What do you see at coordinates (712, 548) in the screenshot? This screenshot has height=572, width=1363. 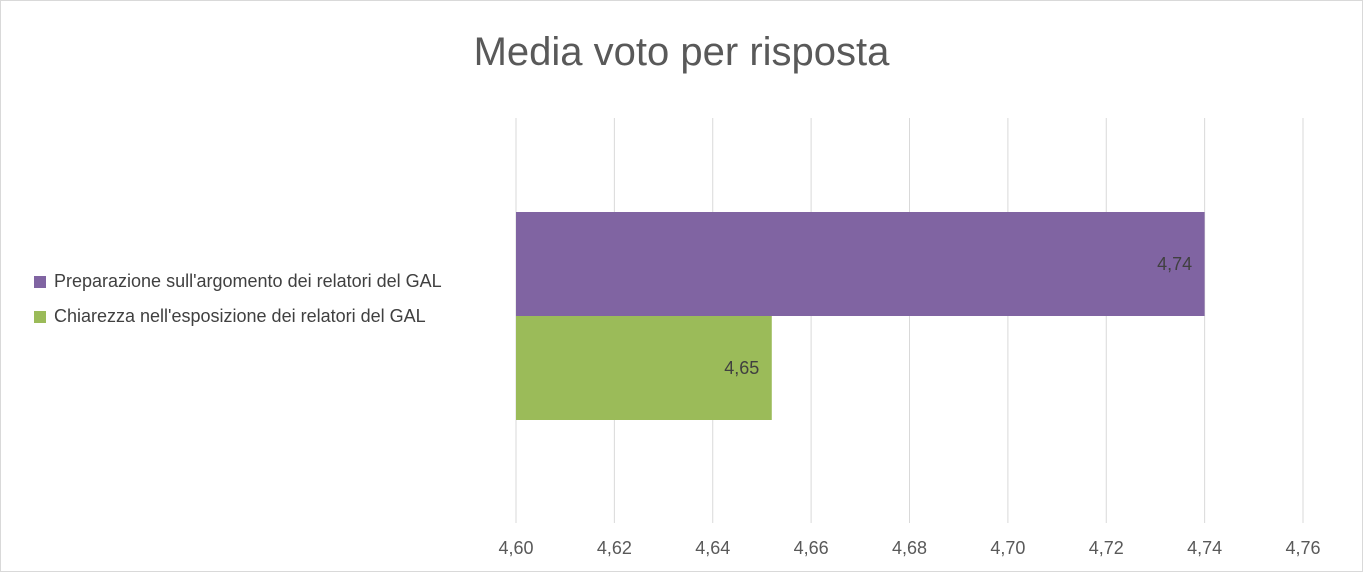 I see `x-tick-label: 4,64` at bounding box center [712, 548].